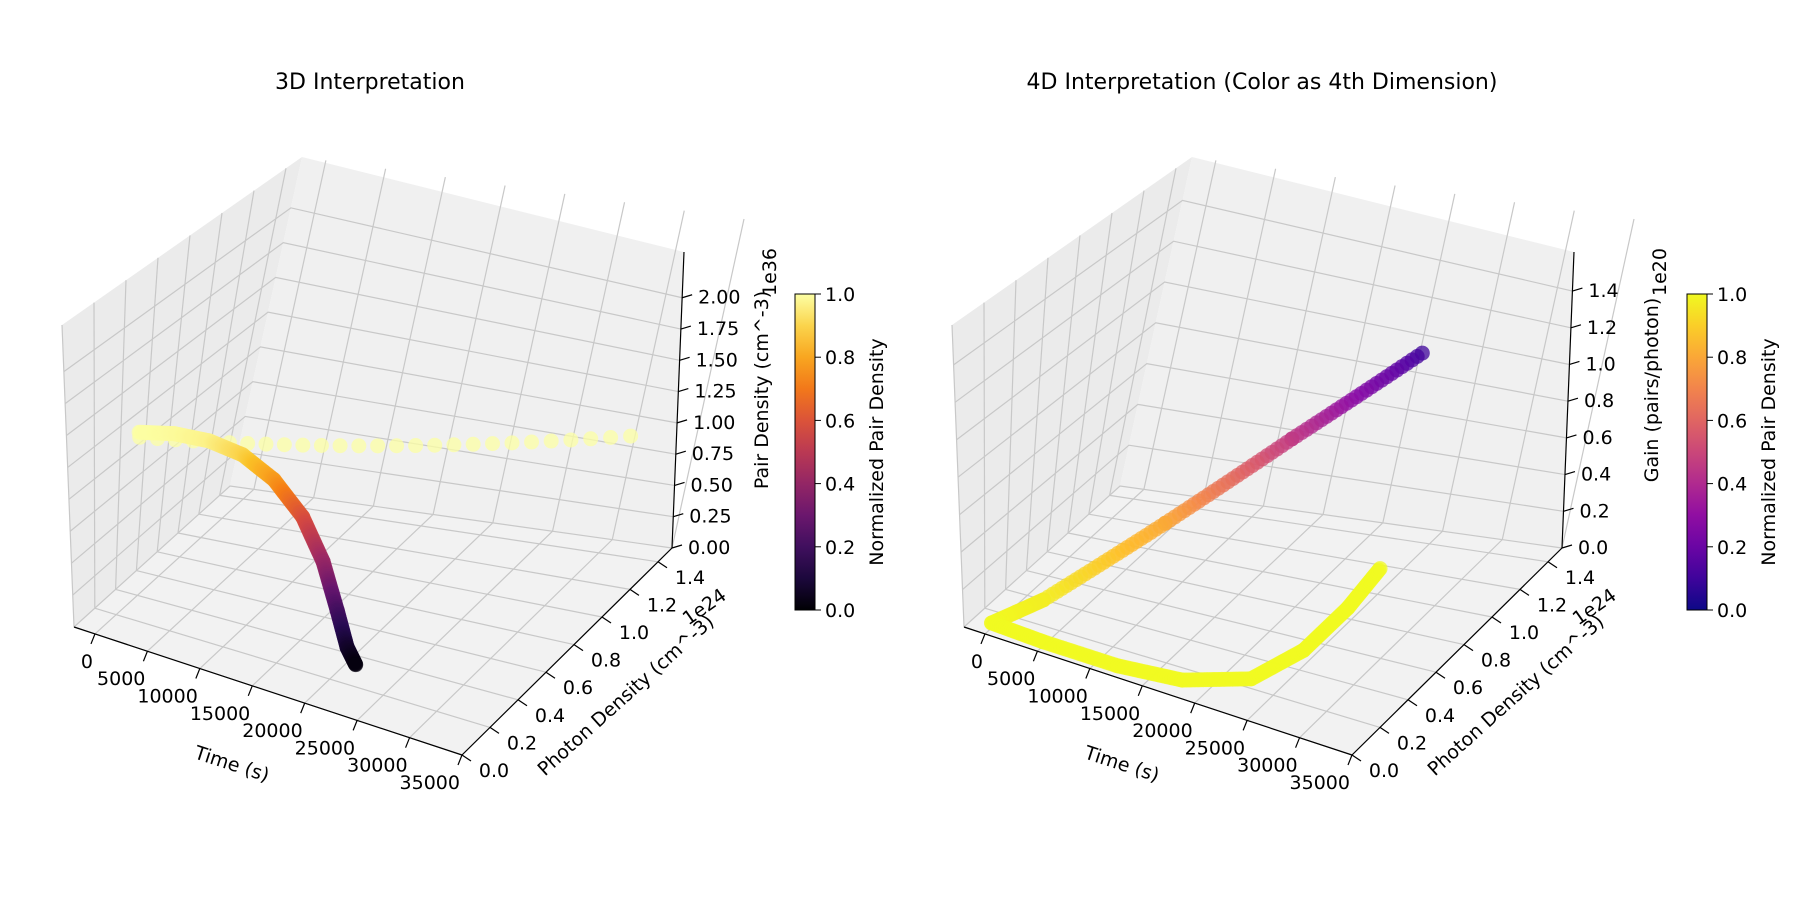  Describe the element at coordinates (1580, 578) in the screenshot. I see `y-tick-label: 1.4` at that location.